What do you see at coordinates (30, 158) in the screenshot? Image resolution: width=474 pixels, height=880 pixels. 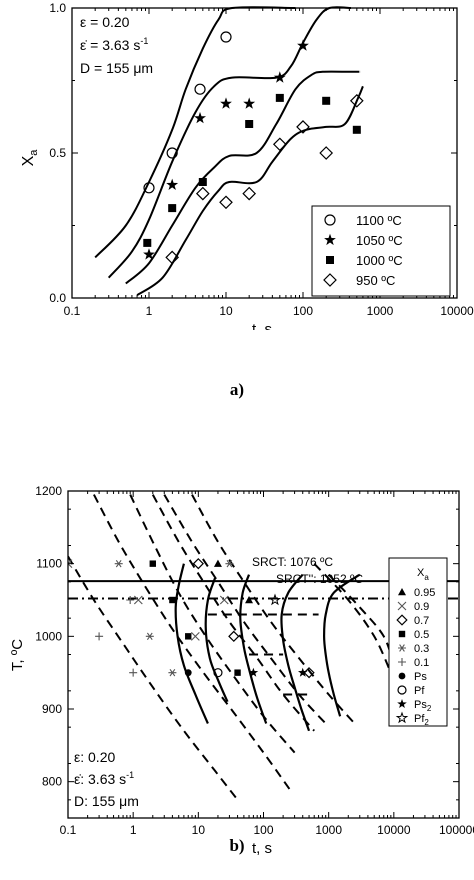 I see `chart-a-y-label: Xa` at bounding box center [30, 158].